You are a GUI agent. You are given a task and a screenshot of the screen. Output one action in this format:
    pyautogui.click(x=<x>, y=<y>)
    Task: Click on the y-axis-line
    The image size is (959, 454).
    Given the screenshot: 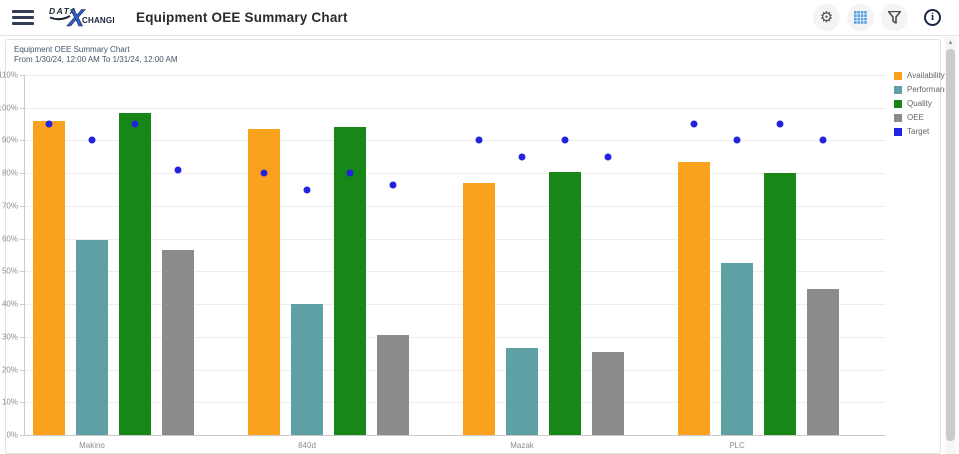 What is the action you would take?
    pyautogui.click(x=24, y=255)
    